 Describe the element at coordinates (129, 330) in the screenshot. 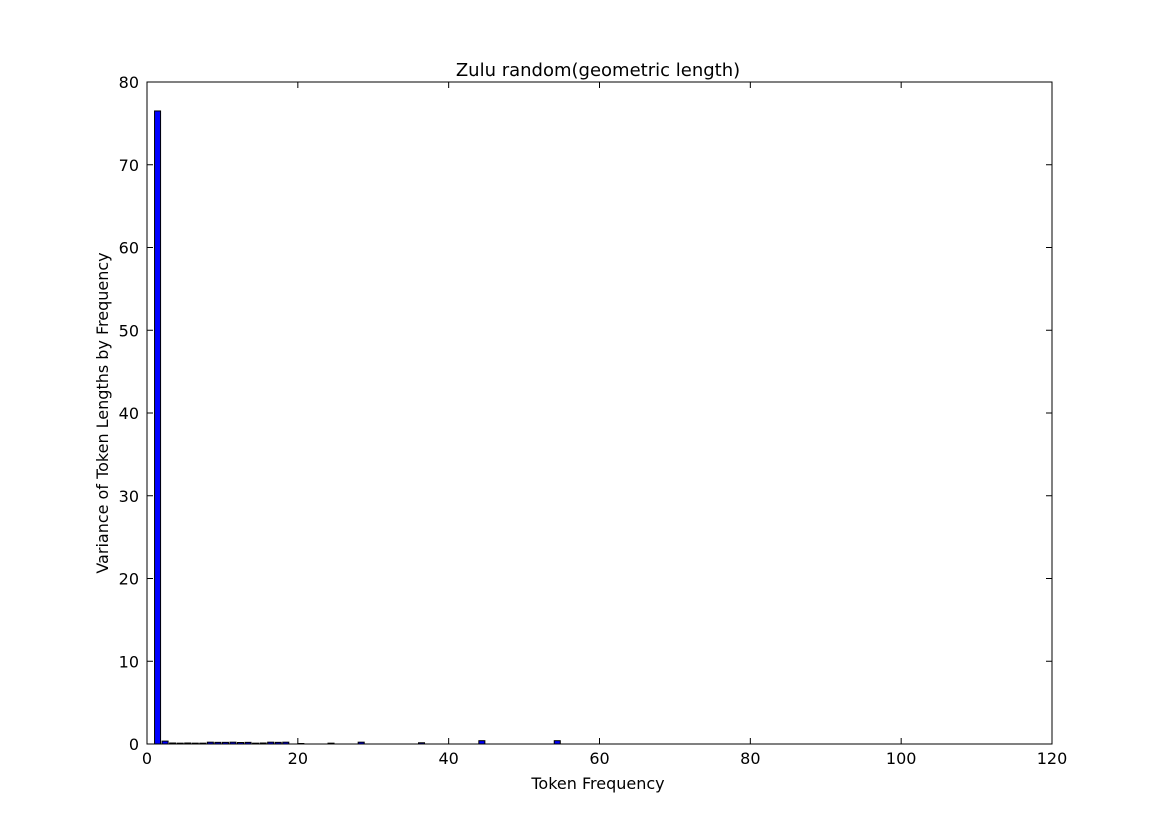

I see `y-tick-label: 50` at that location.